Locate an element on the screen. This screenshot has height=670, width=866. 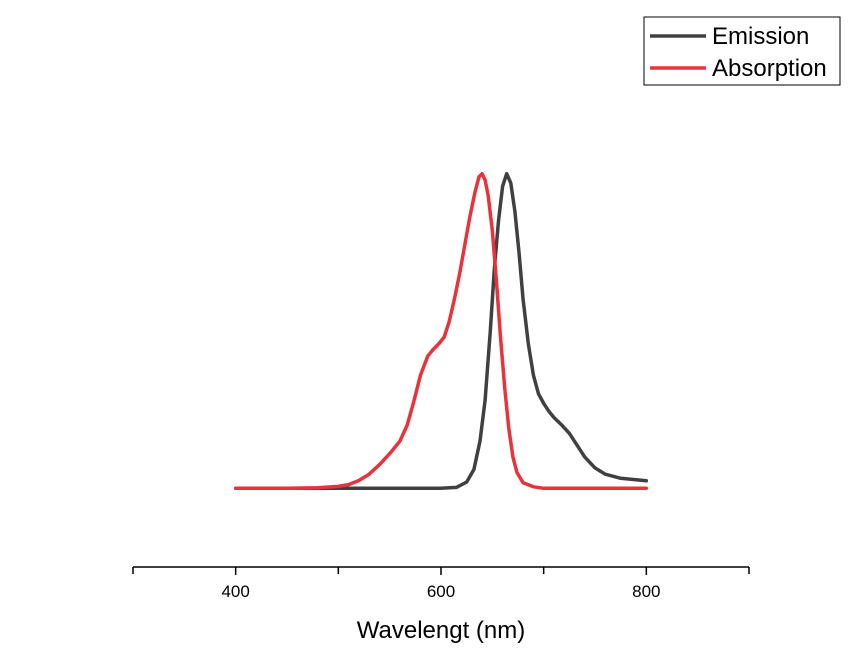
legend: Emission Absorption is located at coordinates (742, 51).